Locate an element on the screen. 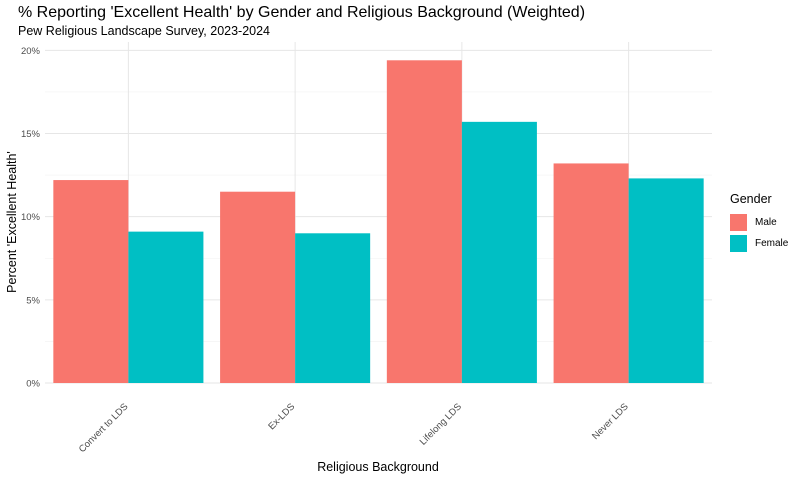  x-tick-label: Ex-LDS is located at coordinates (281, 416).